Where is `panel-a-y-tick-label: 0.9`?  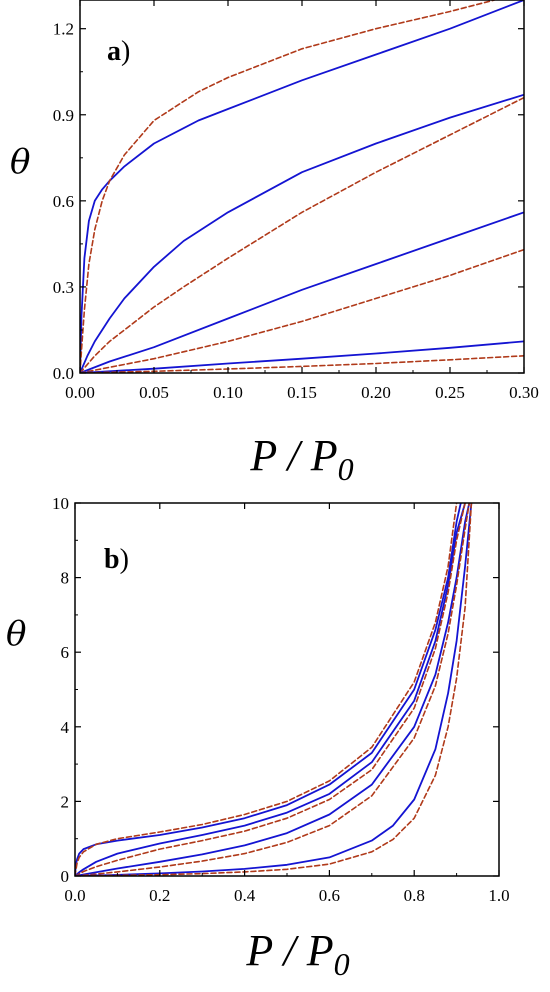
panel-a-y-tick-label: 0.9 is located at coordinates (63, 115).